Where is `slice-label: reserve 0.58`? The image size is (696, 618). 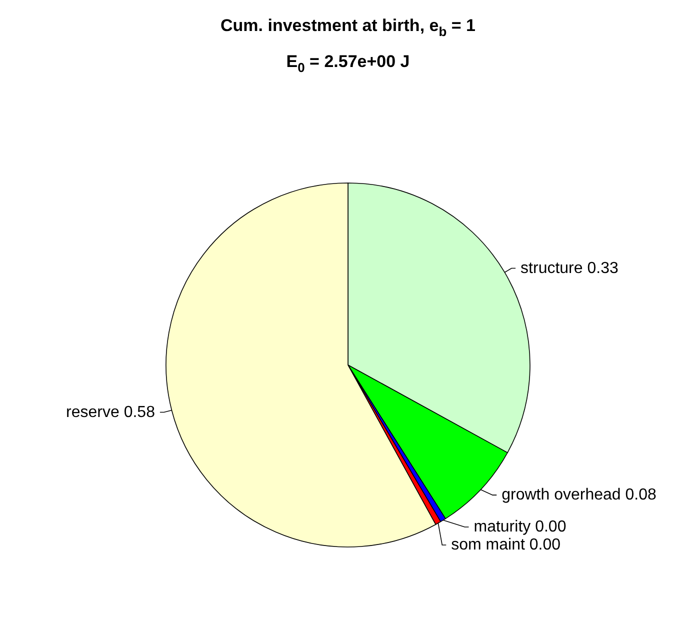 slice-label: reserve 0.58 is located at coordinates (111, 412).